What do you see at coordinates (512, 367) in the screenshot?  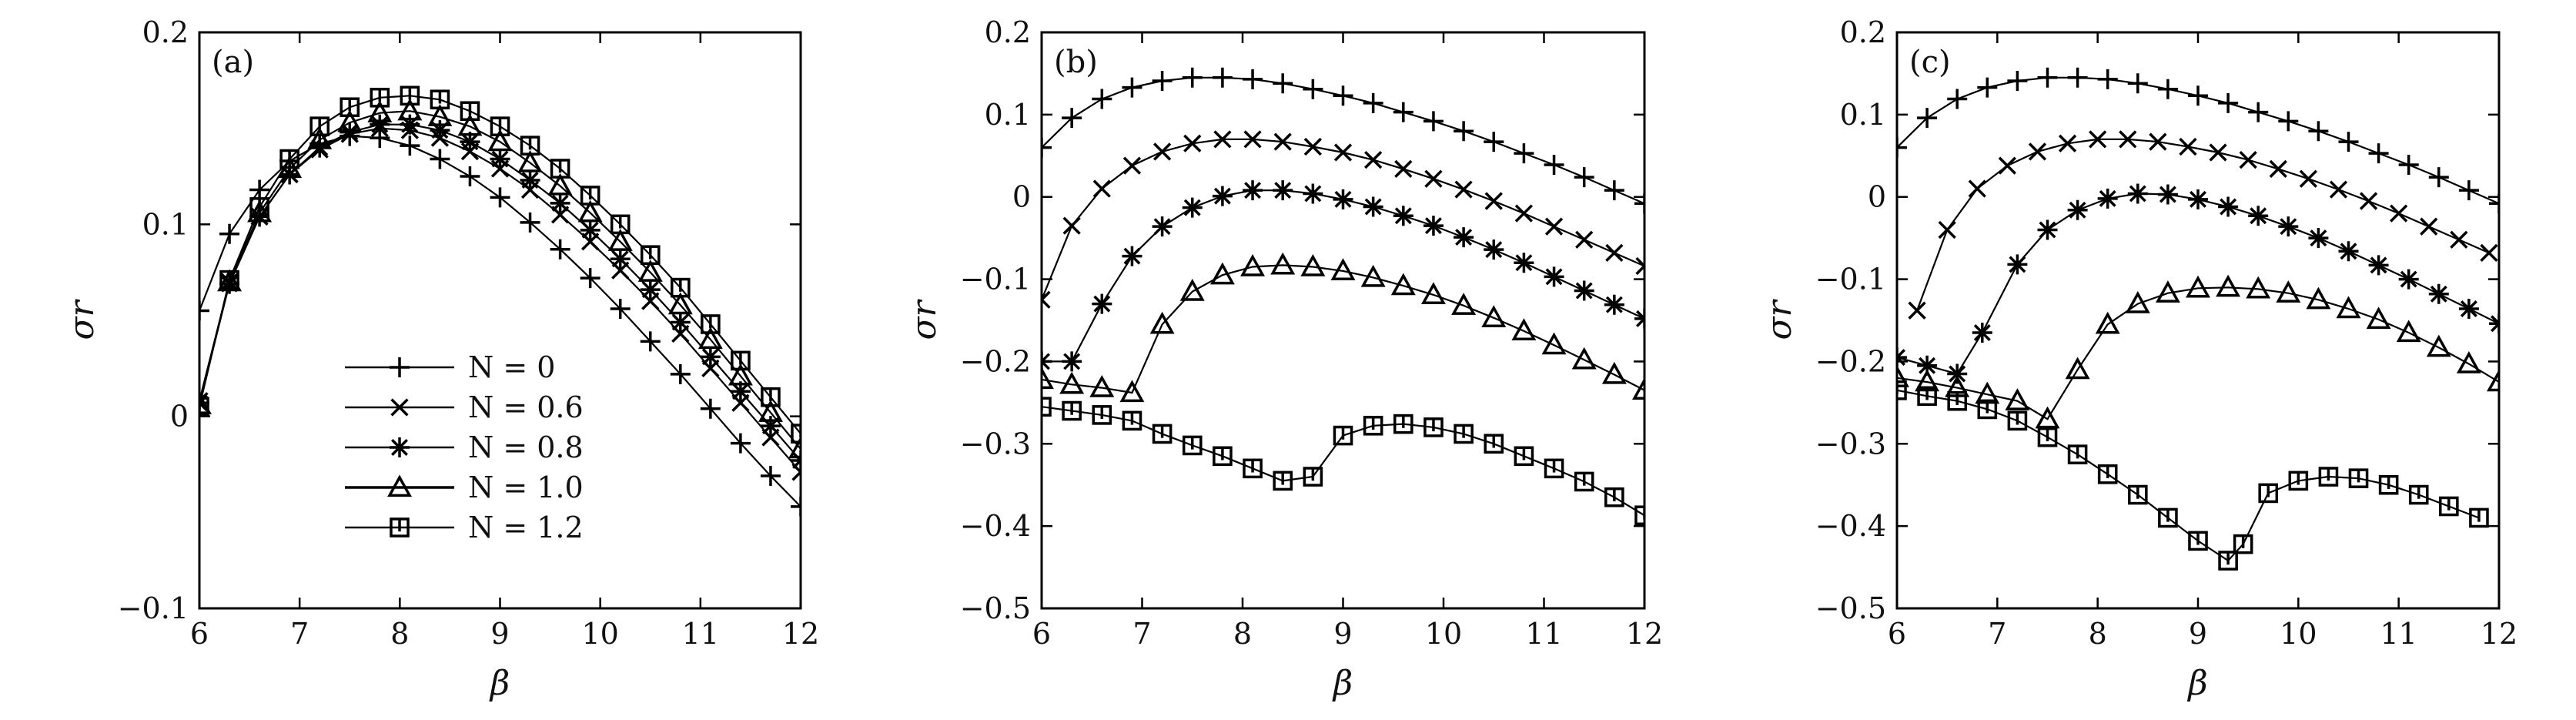 I see `legend-label: N = 0` at bounding box center [512, 367].